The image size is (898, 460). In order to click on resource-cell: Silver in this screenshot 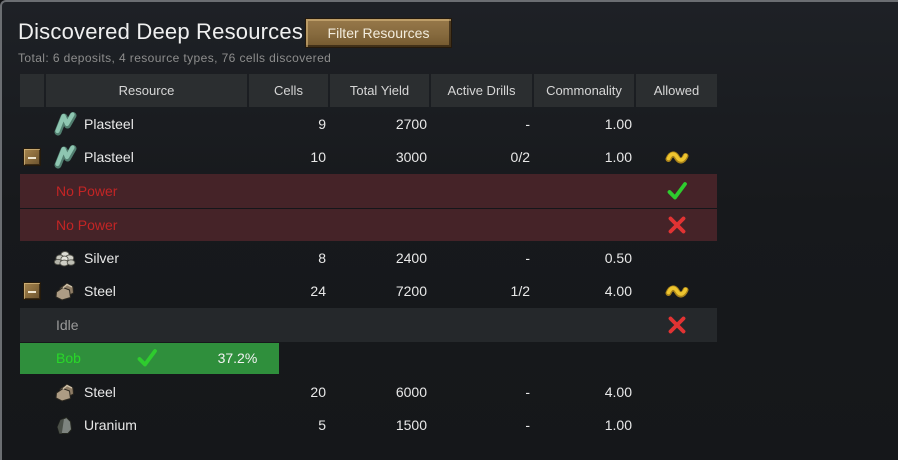, I will do `click(146, 258)`.